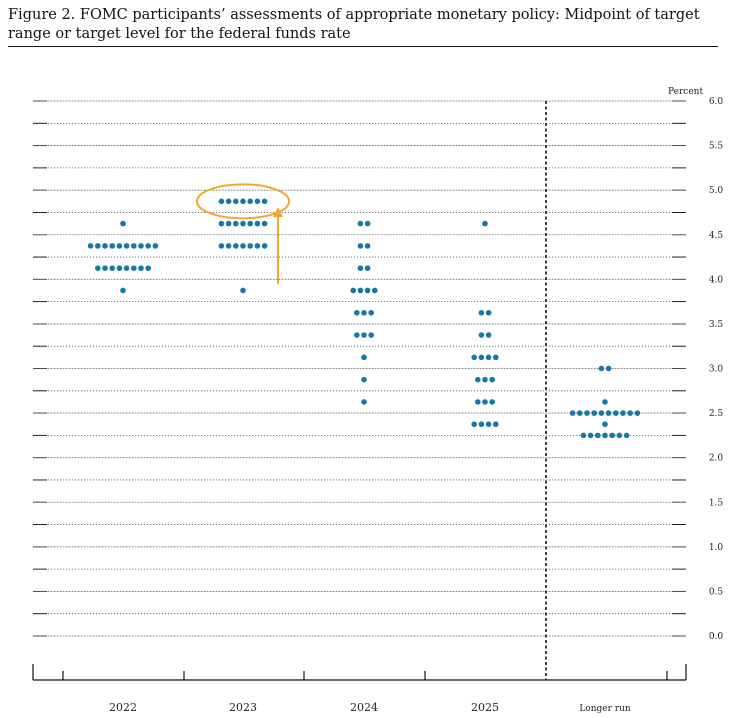 Image resolution: width=740 pixels, height=718 pixels. I want to click on y-tick-label: 2.0, so click(716, 459).